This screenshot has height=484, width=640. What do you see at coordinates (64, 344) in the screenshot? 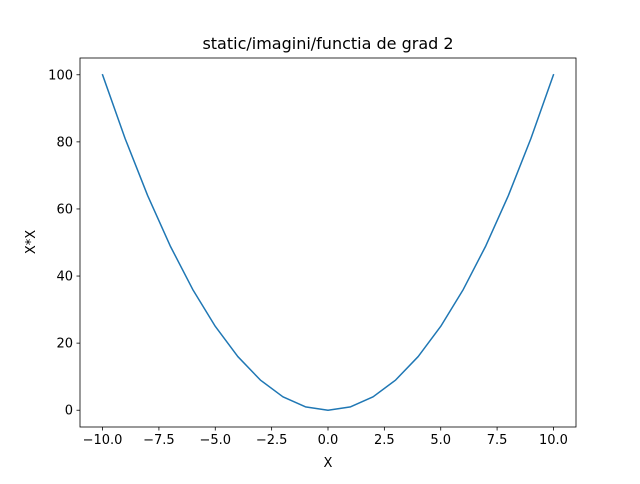
I see `y-tick-label: 20` at bounding box center [64, 344].